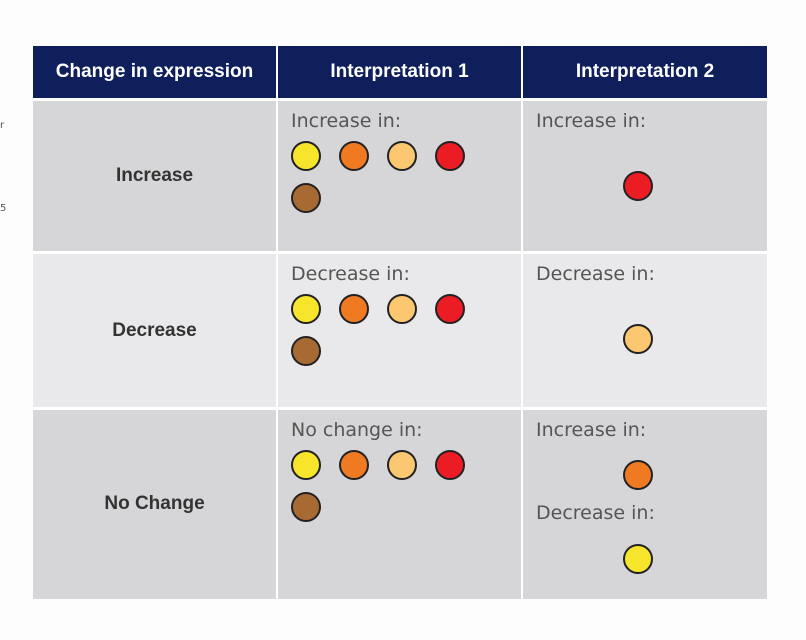 The image size is (806, 640). What do you see at coordinates (3, 208) in the screenshot?
I see `side-mark: 5` at bounding box center [3, 208].